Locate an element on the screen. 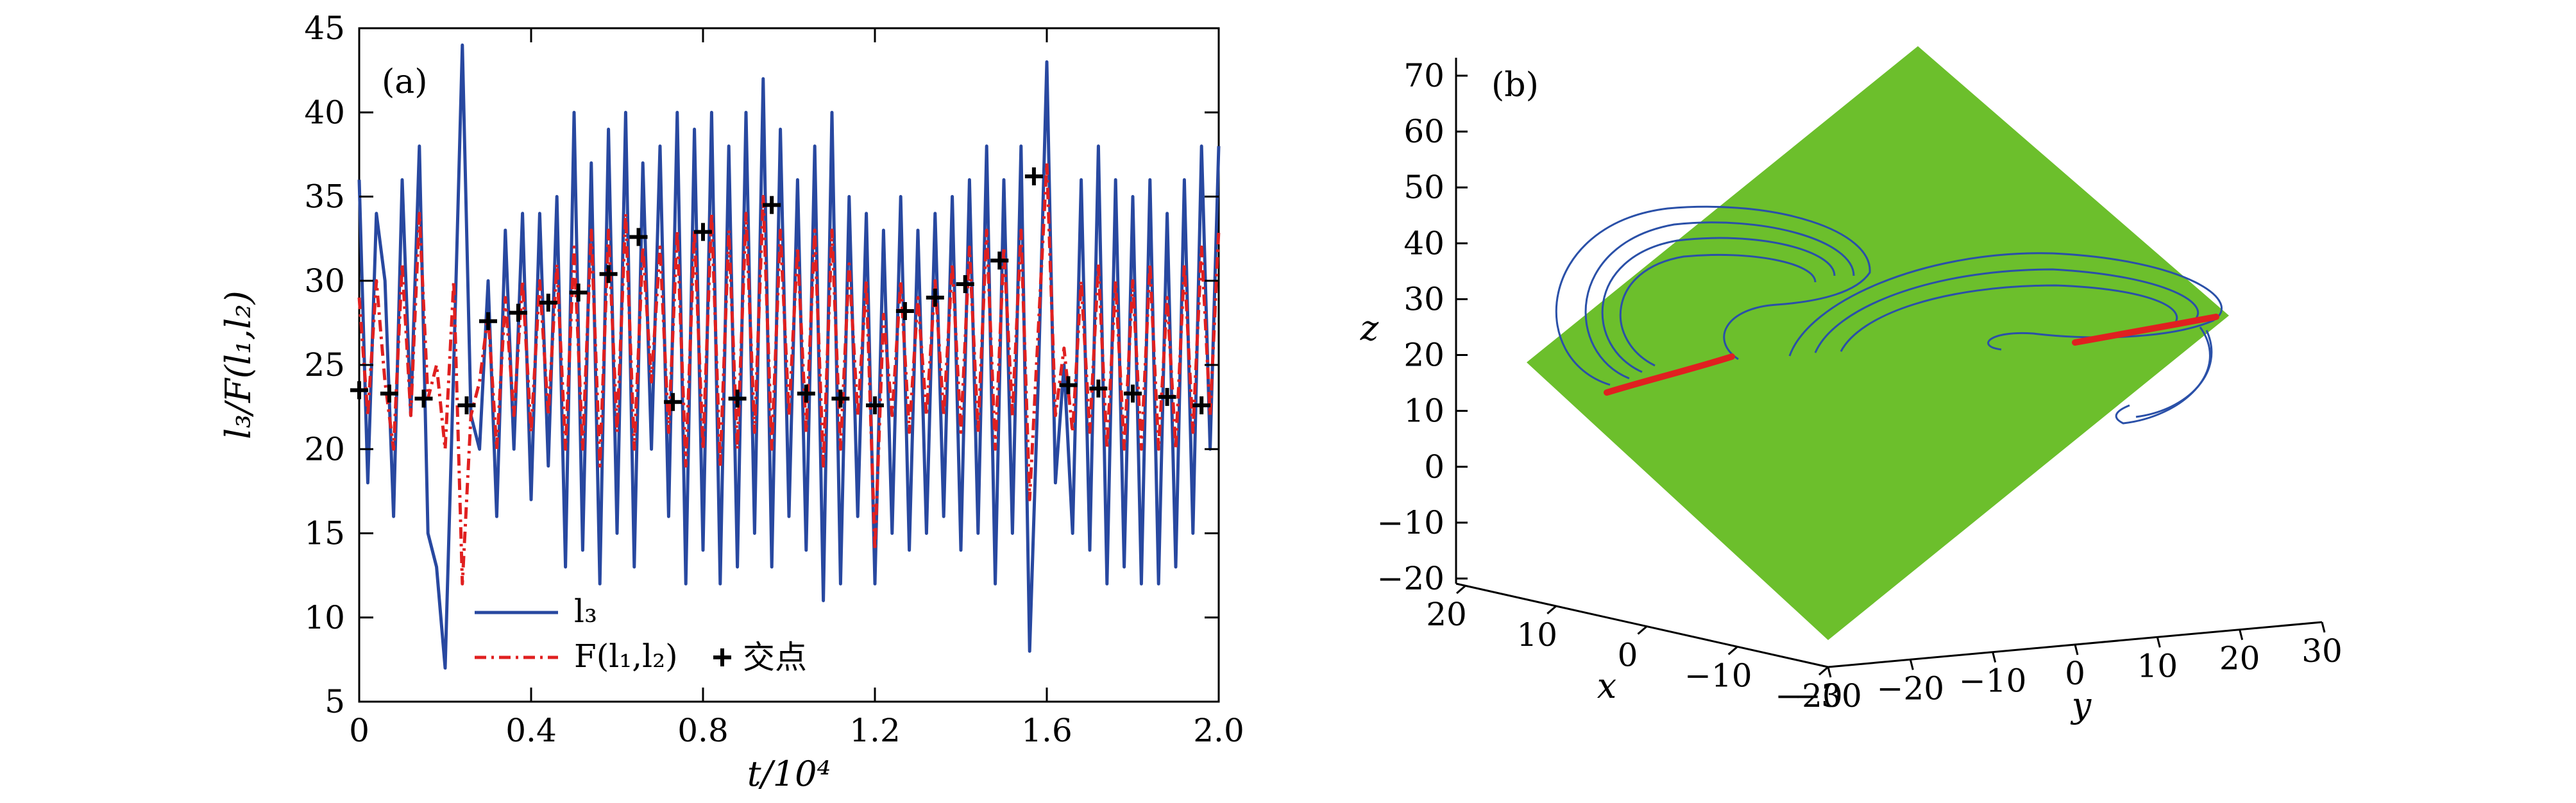  y-tick-label: 0 is located at coordinates (2075, 673).